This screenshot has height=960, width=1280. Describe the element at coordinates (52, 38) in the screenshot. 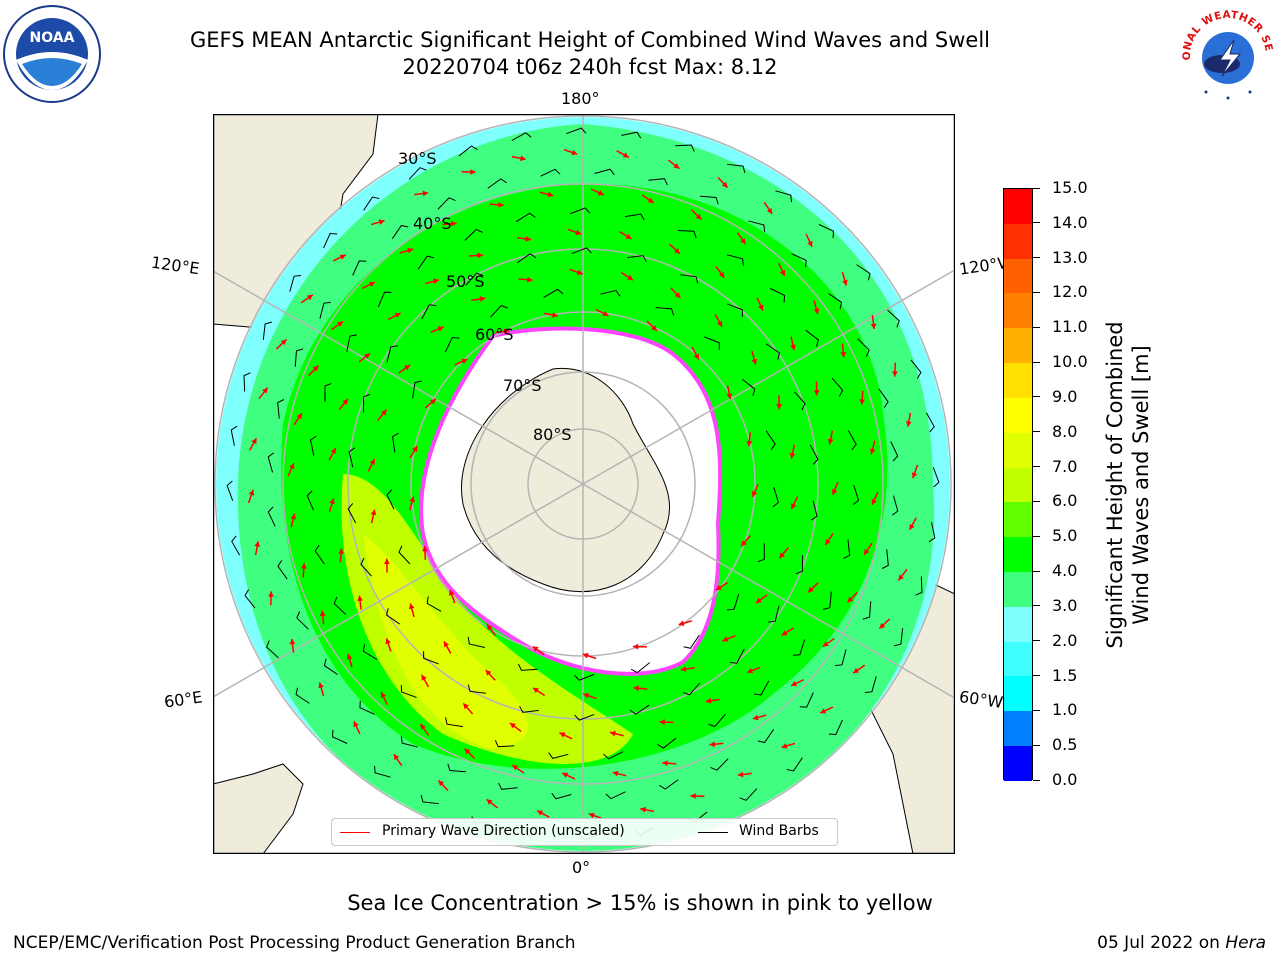

I see `noaa-logo-text: NOAA` at that location.